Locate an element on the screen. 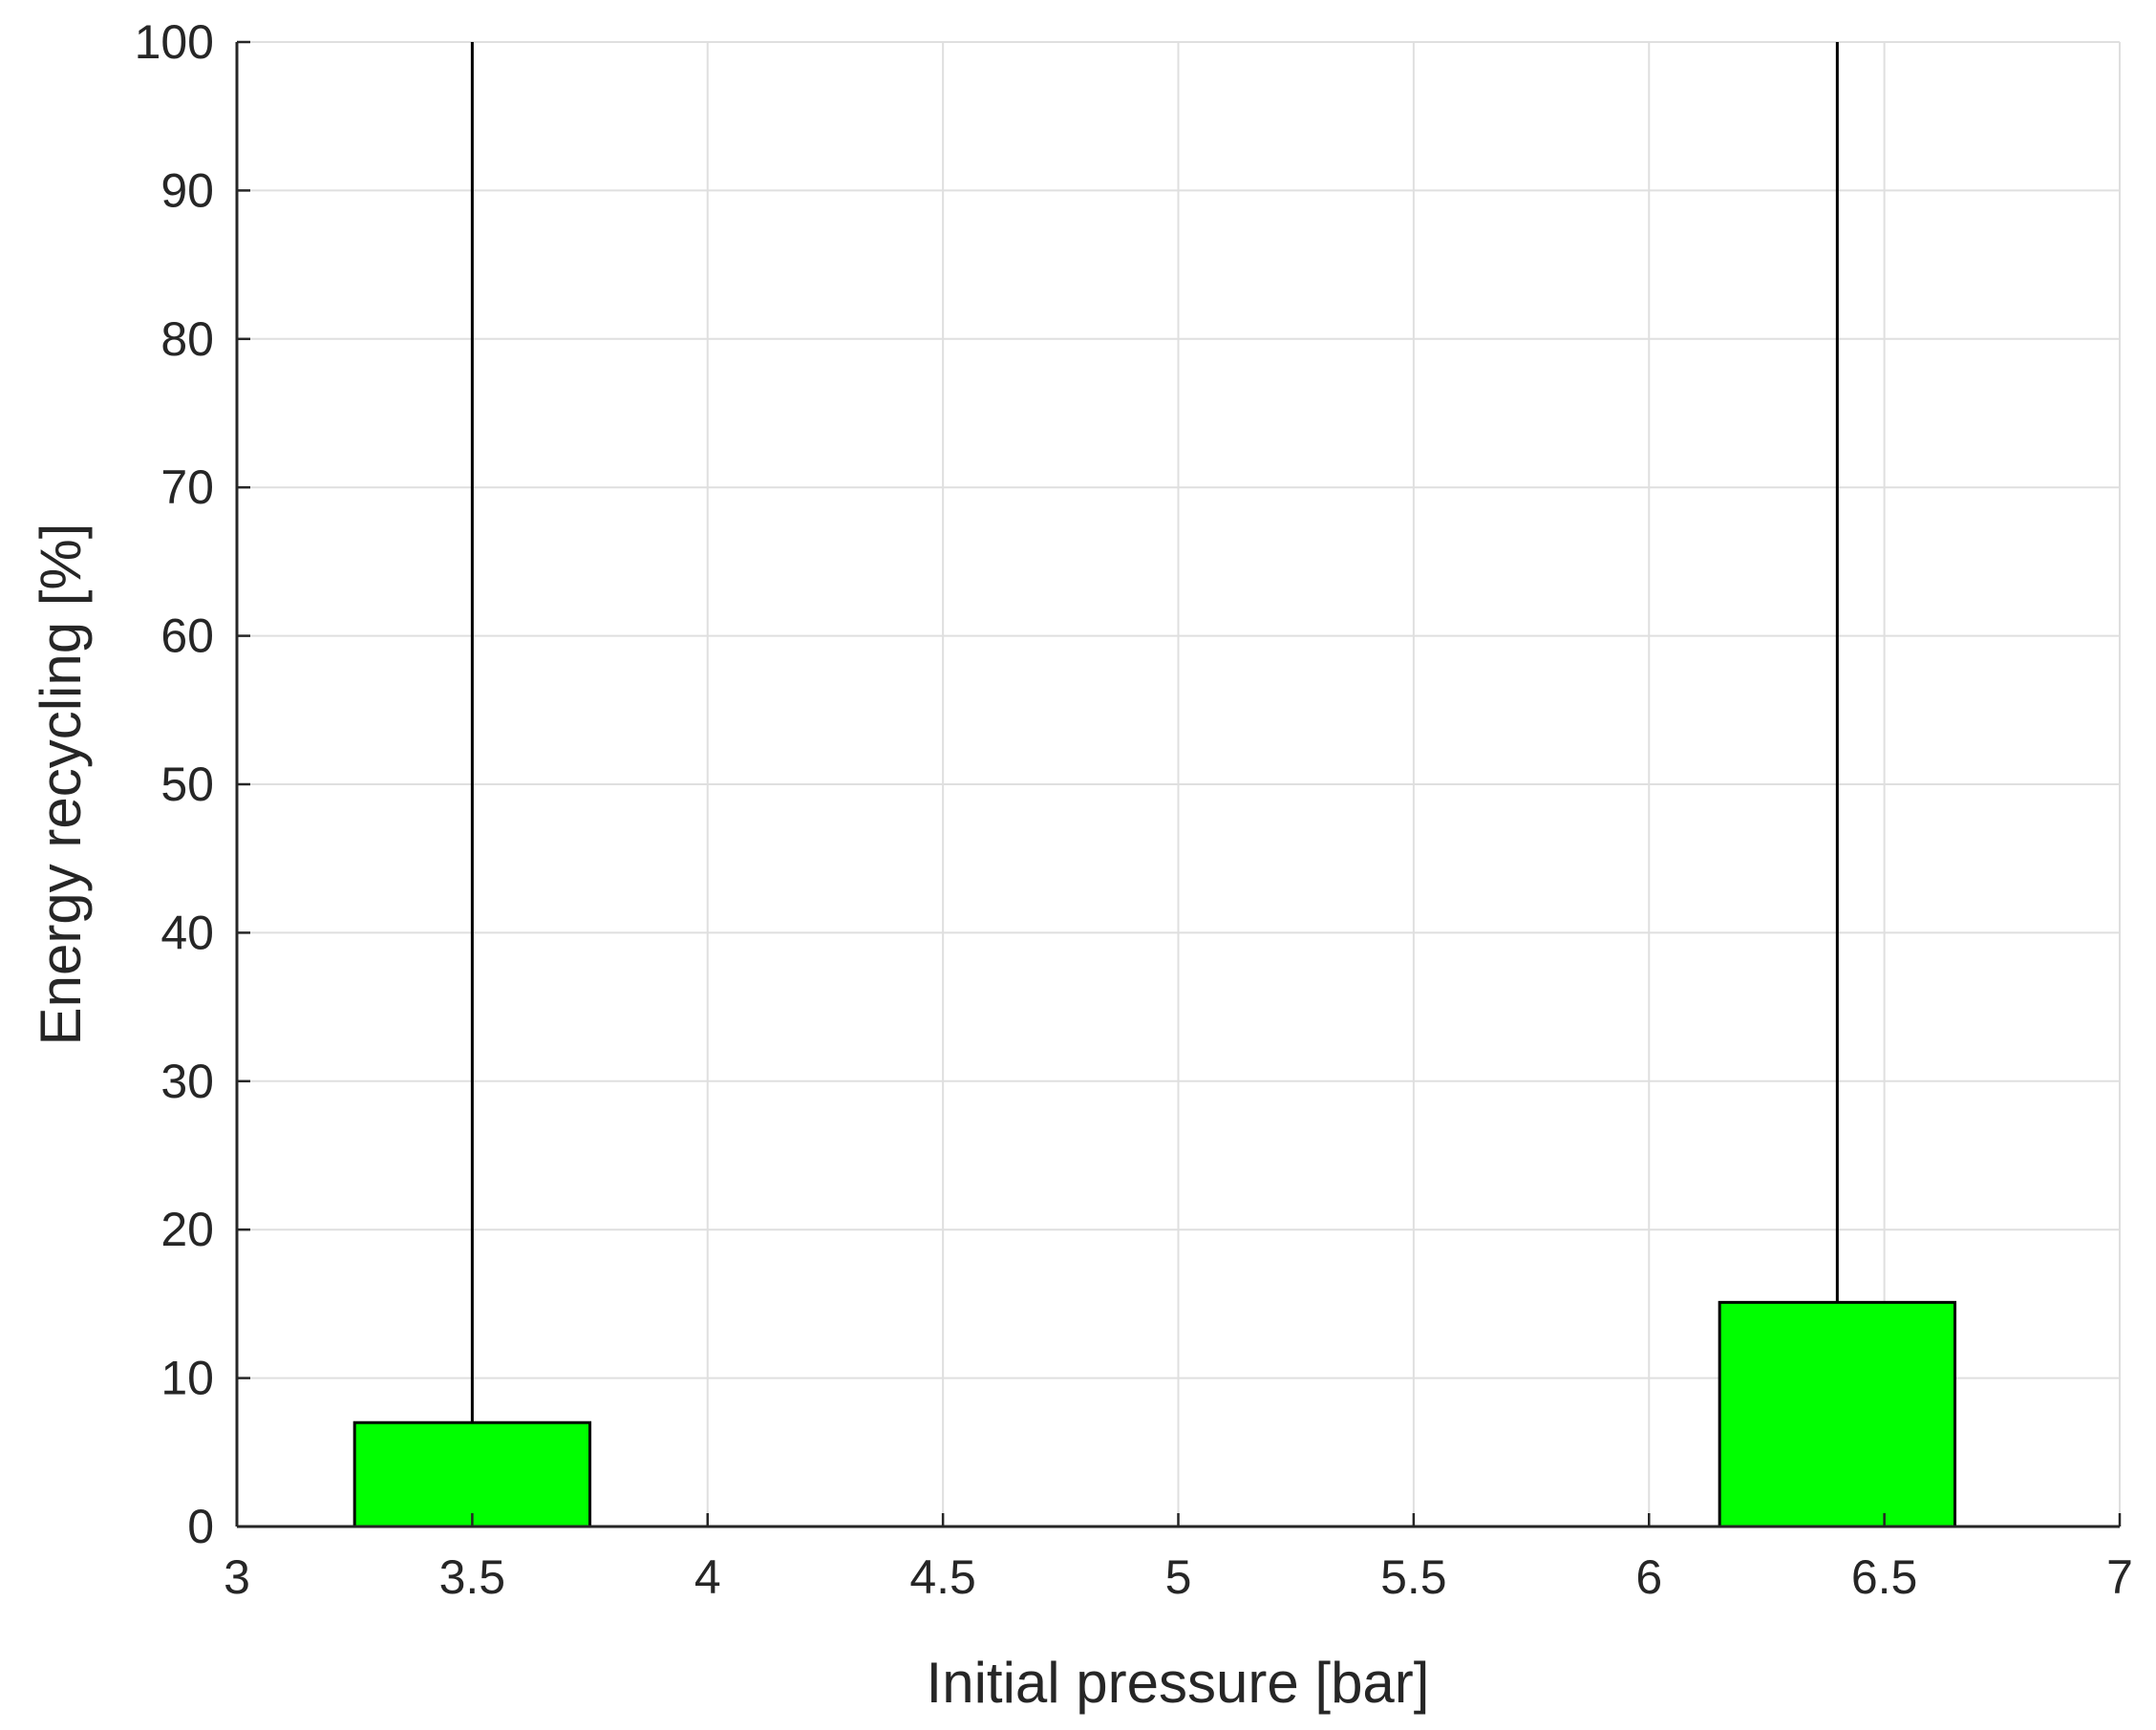 The height and width of the screenshot is (1730, 2156). y-tick-label: 10 is located at coordinates (187, 1378).